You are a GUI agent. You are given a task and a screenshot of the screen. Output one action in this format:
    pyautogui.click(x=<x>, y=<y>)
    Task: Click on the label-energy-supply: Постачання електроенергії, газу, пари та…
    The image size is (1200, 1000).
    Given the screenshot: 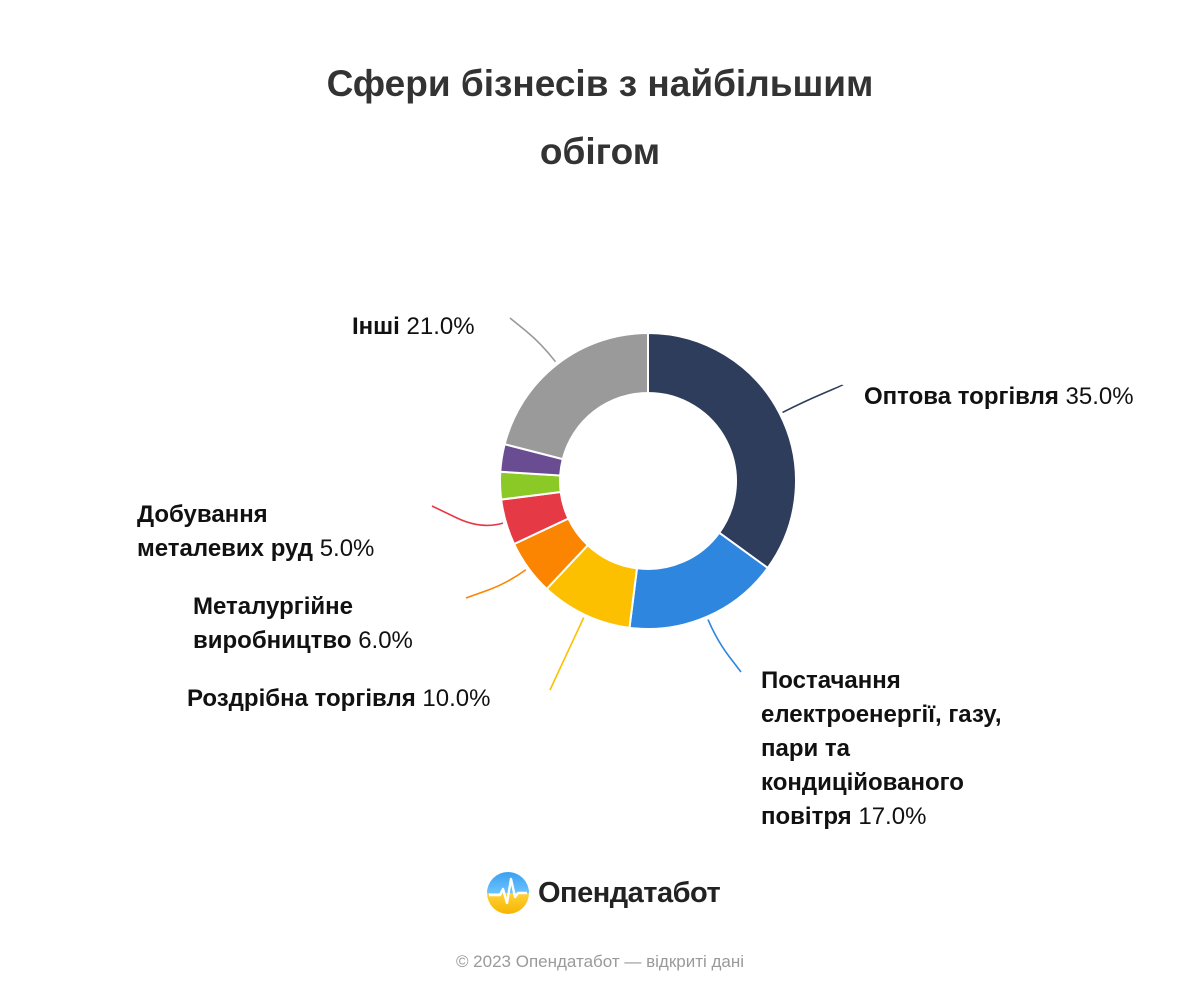 What is the action you would take?
    pyautogui.click(x=881, y=749)
    